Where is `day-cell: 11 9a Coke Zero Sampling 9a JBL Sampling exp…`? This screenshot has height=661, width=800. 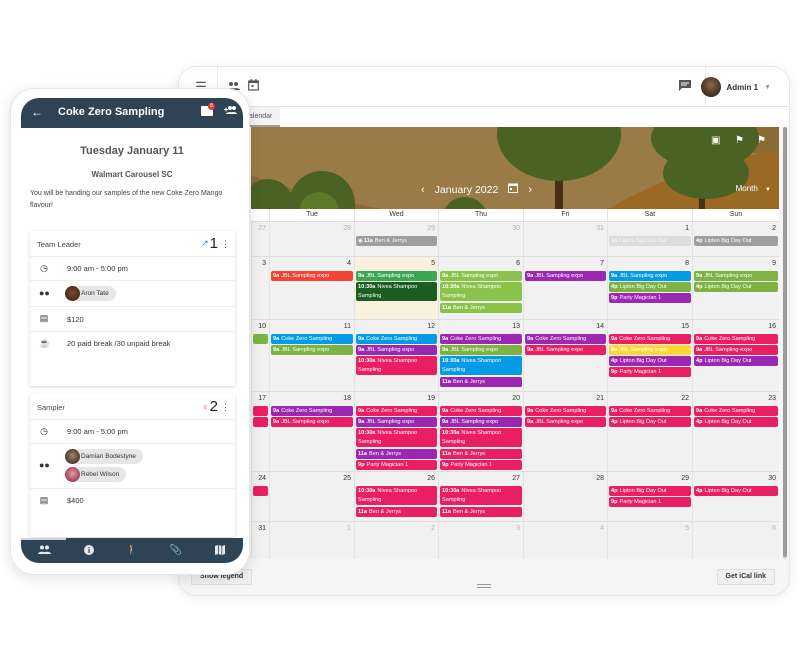 day-cell: 11 9a Coke Zero Sampling 9a JBL Sampling exp… is located at coordinates (311, 355).